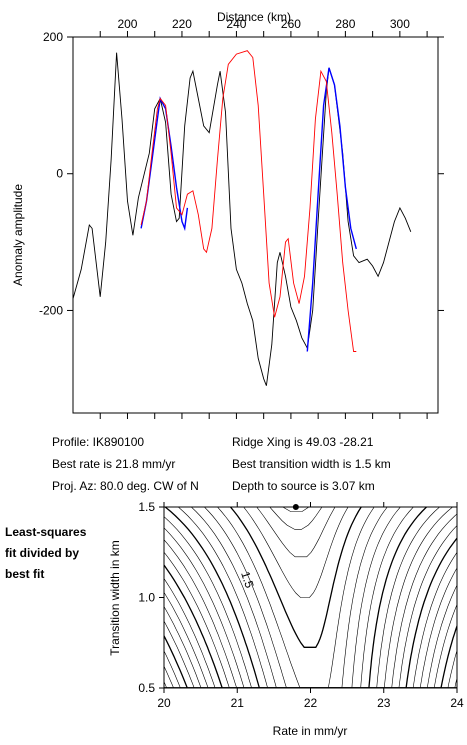  What do you see at coordinates (164, 703) in the screenshot?
I see `x-tick-label: 20` at bounding box center [164, 703].